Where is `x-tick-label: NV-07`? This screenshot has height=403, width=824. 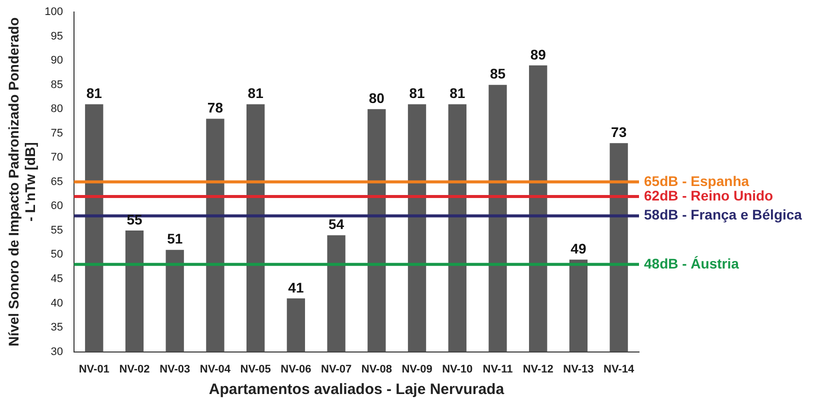 x-tick-label: NV-07 is located at coordinates (336, 369).